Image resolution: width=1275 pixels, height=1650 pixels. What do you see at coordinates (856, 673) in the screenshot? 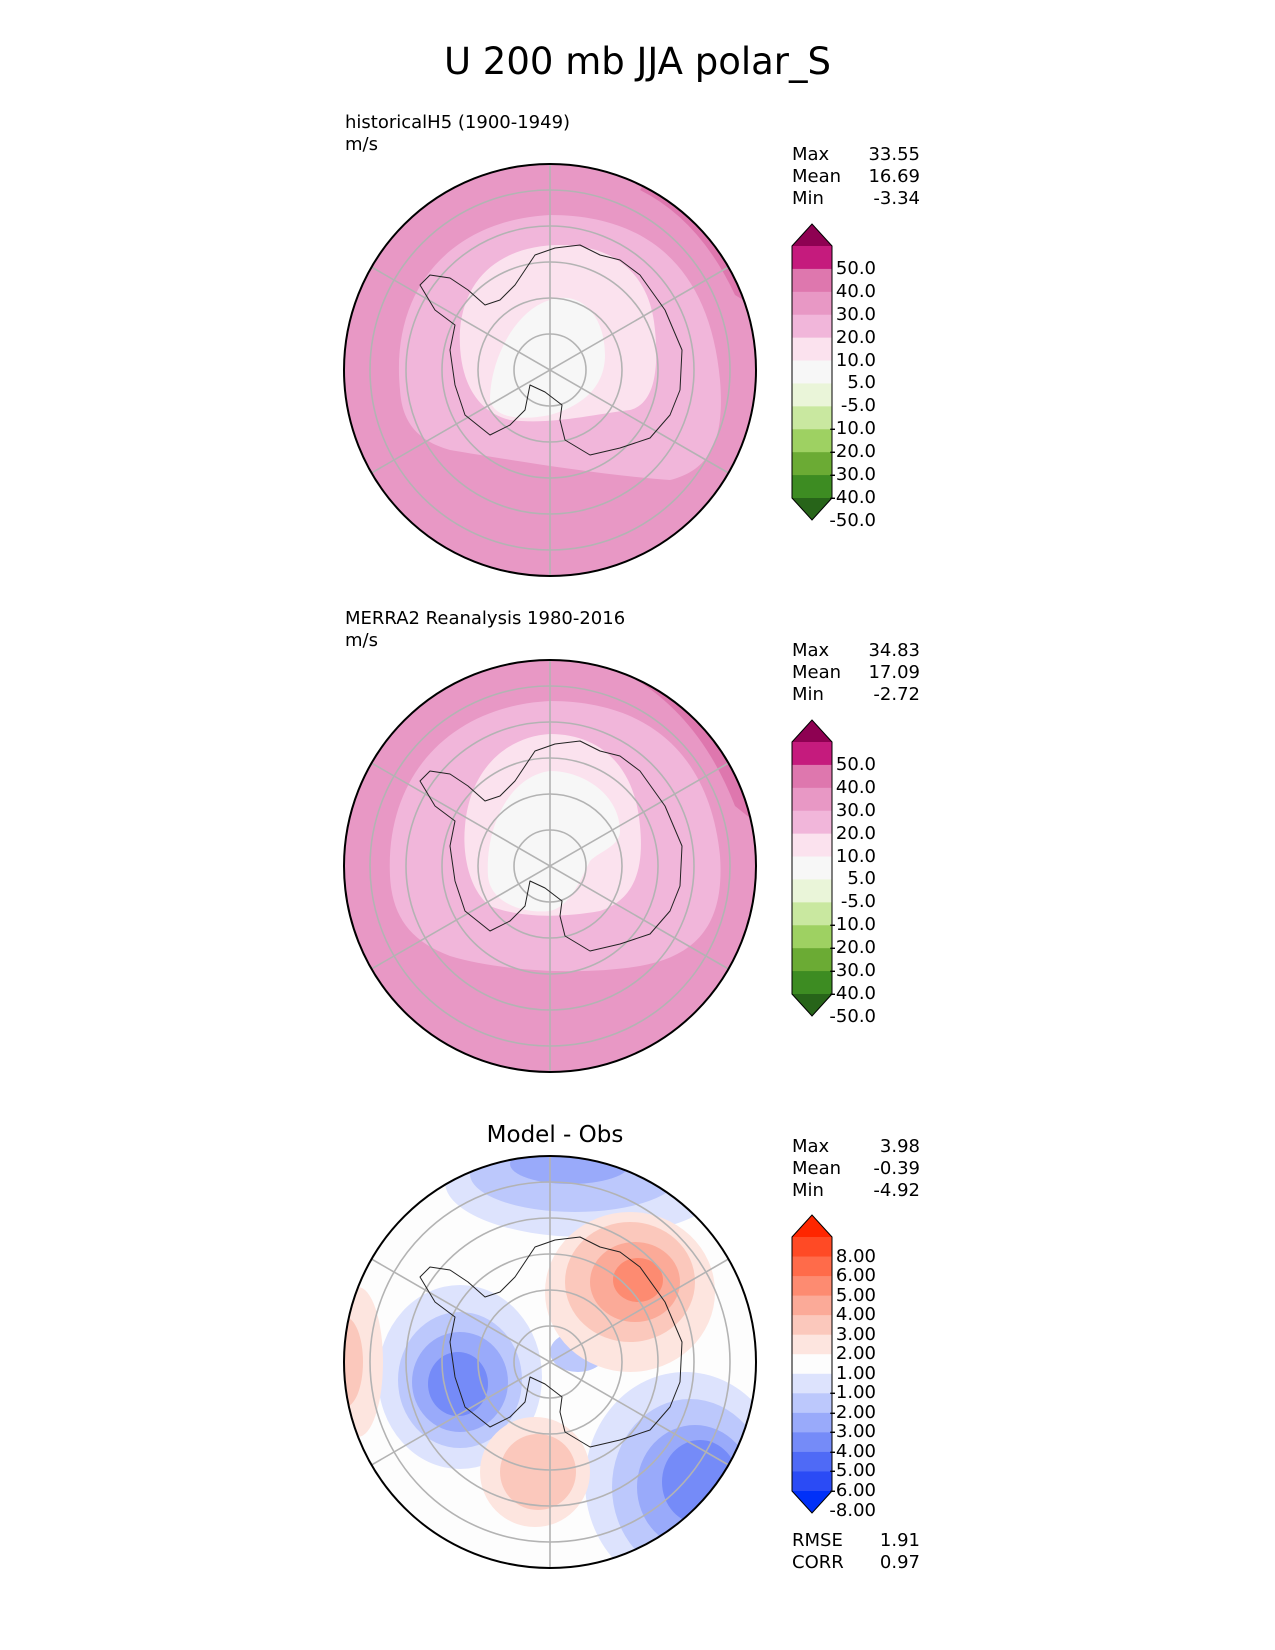
I see `panel-obs-stats: Max 34.83 Mean 17.09 Min -2.72` at bounding box center [856, 673].